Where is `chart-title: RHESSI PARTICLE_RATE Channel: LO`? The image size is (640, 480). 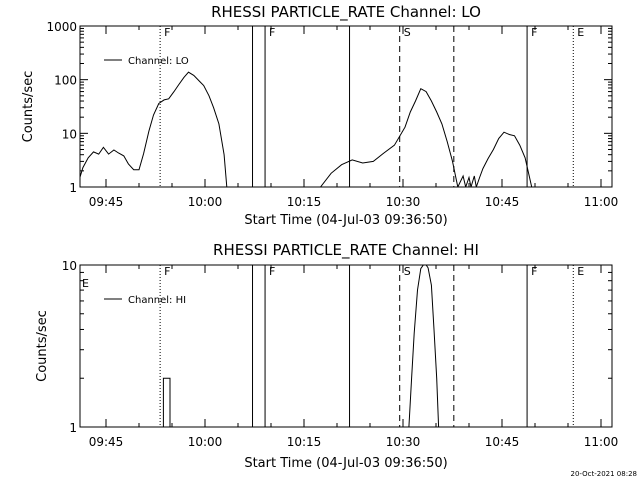 chart-title: RHESSI PARTICLE_RATE Channel: LO is located at coordinates (346, 12).